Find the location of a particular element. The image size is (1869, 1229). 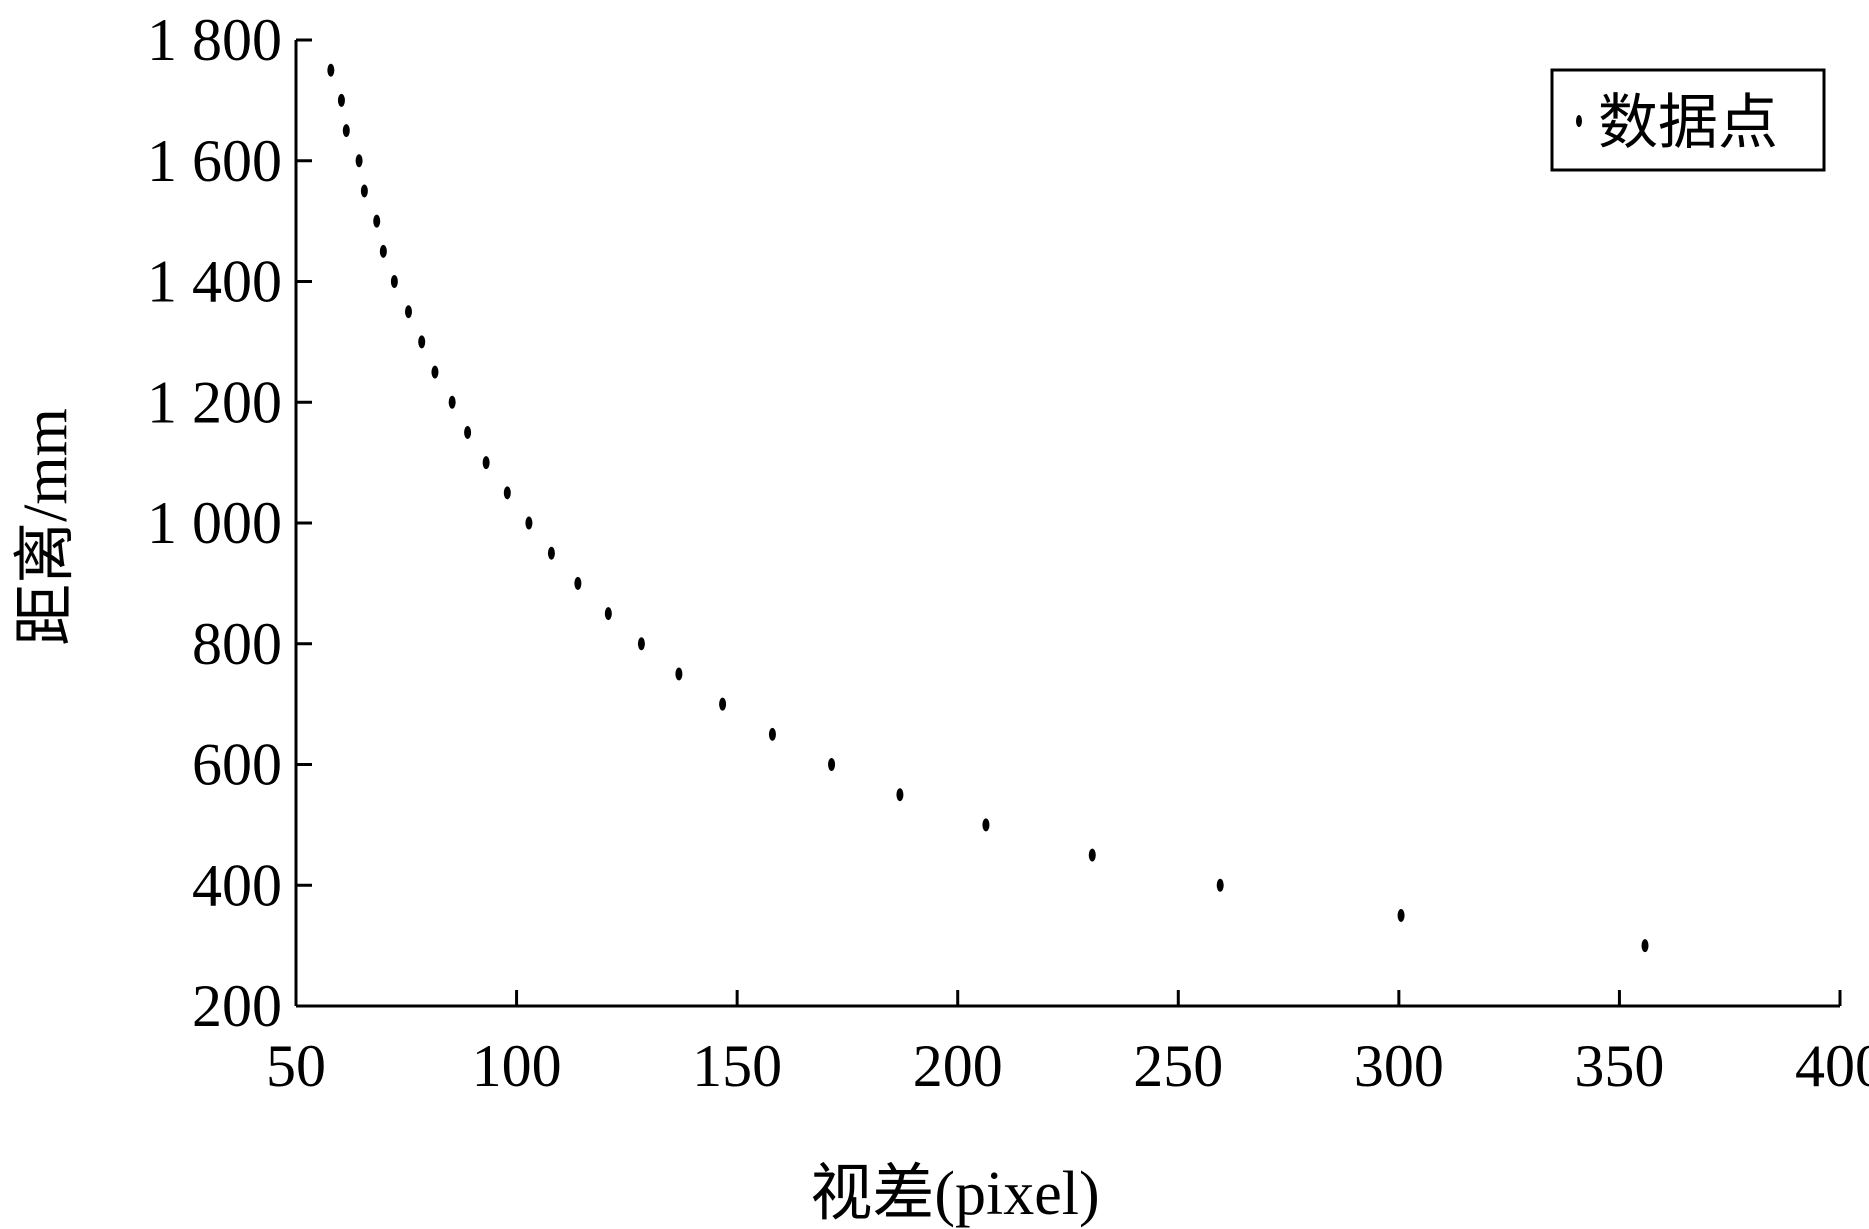

y-tick-label: 800 is located at coordinates (237, 644).